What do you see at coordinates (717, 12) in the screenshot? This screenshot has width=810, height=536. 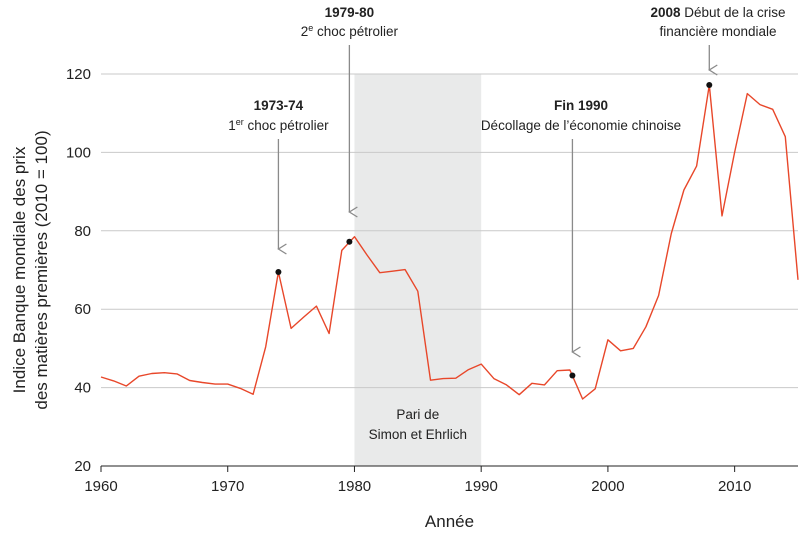 I see `annotation-crise-line-1: 2008 Début de la crise` at bounding box center [717, 12].